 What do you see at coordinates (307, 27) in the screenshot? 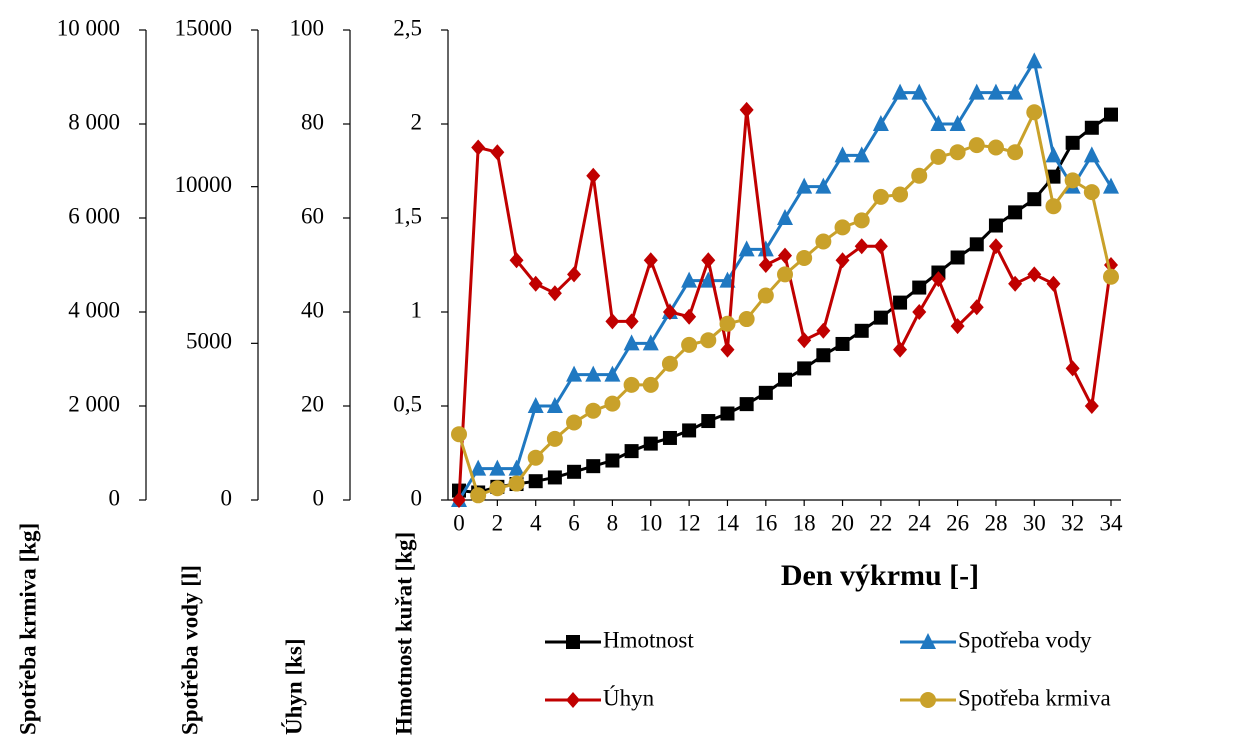
I see `y-tick-label: 100` at bounding box center [307, 27].